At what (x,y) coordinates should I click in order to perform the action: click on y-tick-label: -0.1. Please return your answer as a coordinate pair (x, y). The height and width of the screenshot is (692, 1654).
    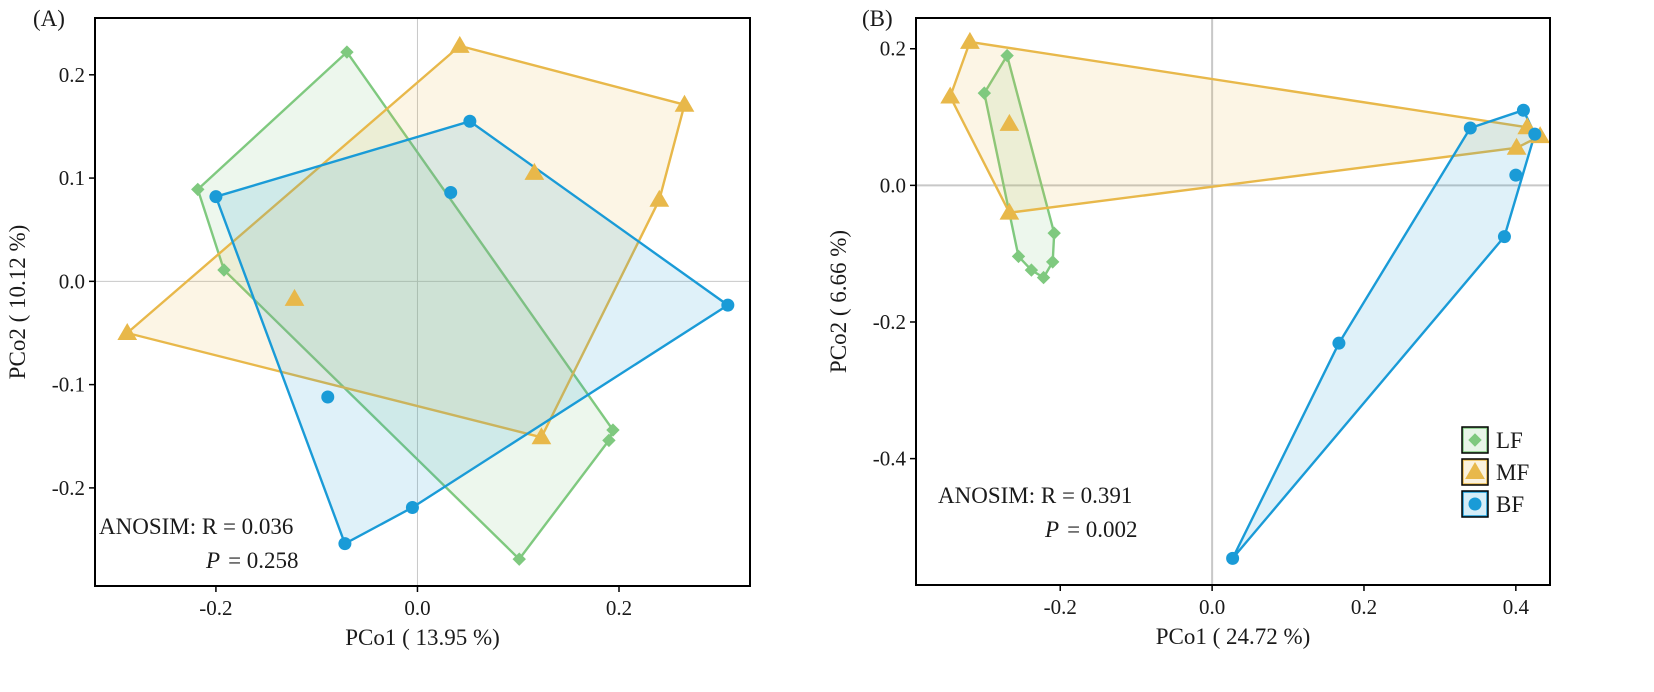
    Looking at the image, I should click on (68, 385).